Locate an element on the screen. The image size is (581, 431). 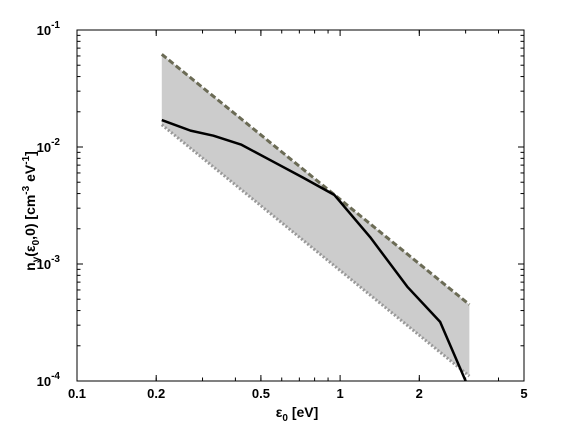
y-tick-label: 10⁻³ is located at coordinates (49, 263).